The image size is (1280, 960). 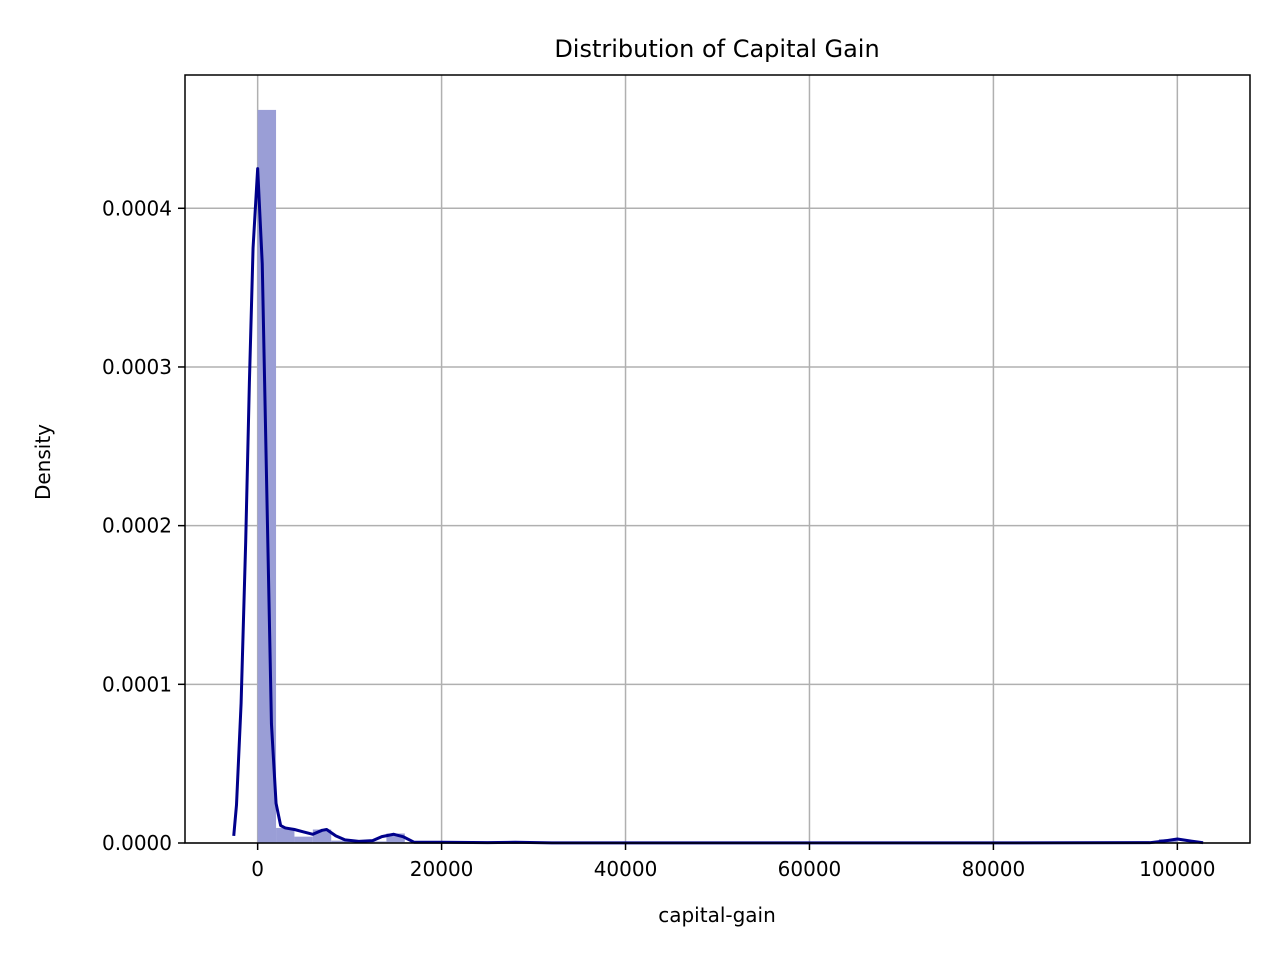 I want to click on x-tick-label: 80000, so click(x=994, y=869).